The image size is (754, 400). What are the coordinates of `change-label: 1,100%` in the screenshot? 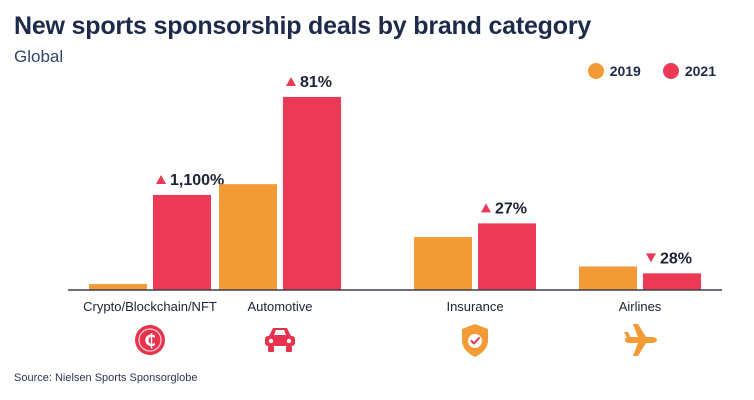 It's located at (197, 180).